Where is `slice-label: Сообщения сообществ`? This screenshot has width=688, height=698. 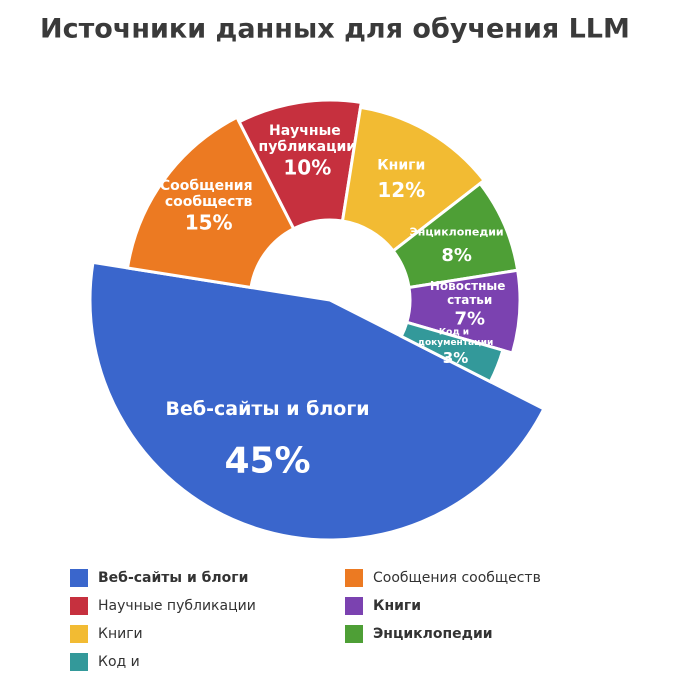
slice-label: Сообщения сообществ is located at coordinates (209, 194).